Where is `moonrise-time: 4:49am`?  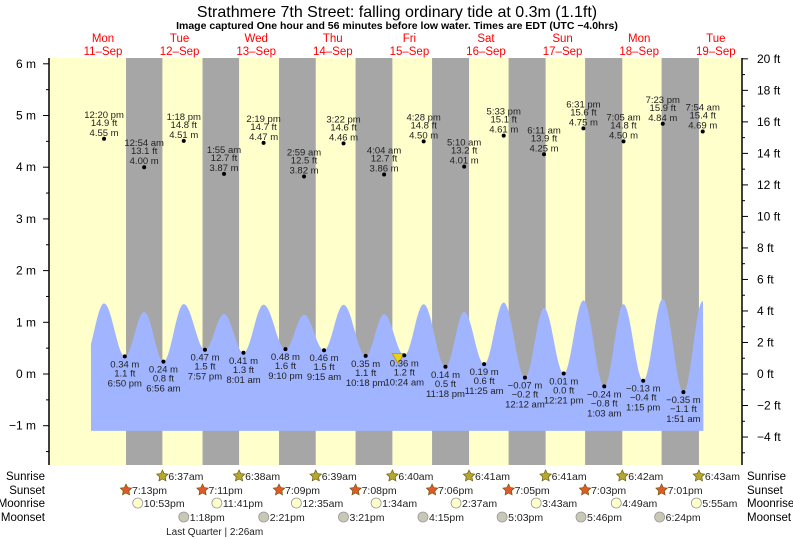
moonrise-time: 4:49am is located at coordinates (639, 504).